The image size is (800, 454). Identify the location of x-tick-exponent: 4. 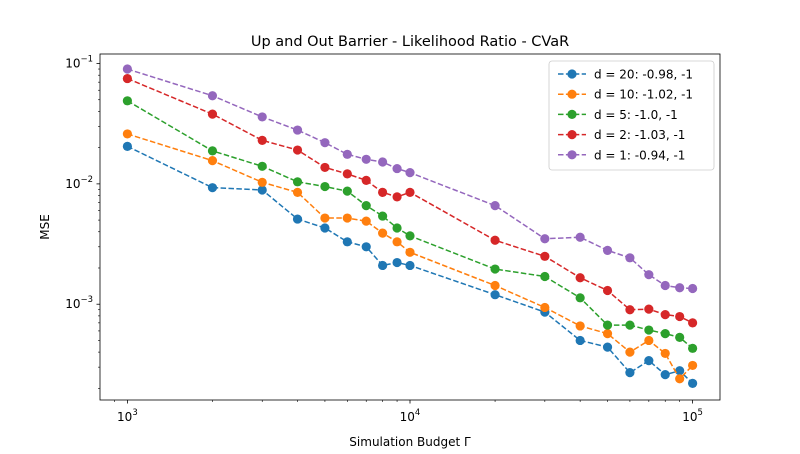
(417, 413).